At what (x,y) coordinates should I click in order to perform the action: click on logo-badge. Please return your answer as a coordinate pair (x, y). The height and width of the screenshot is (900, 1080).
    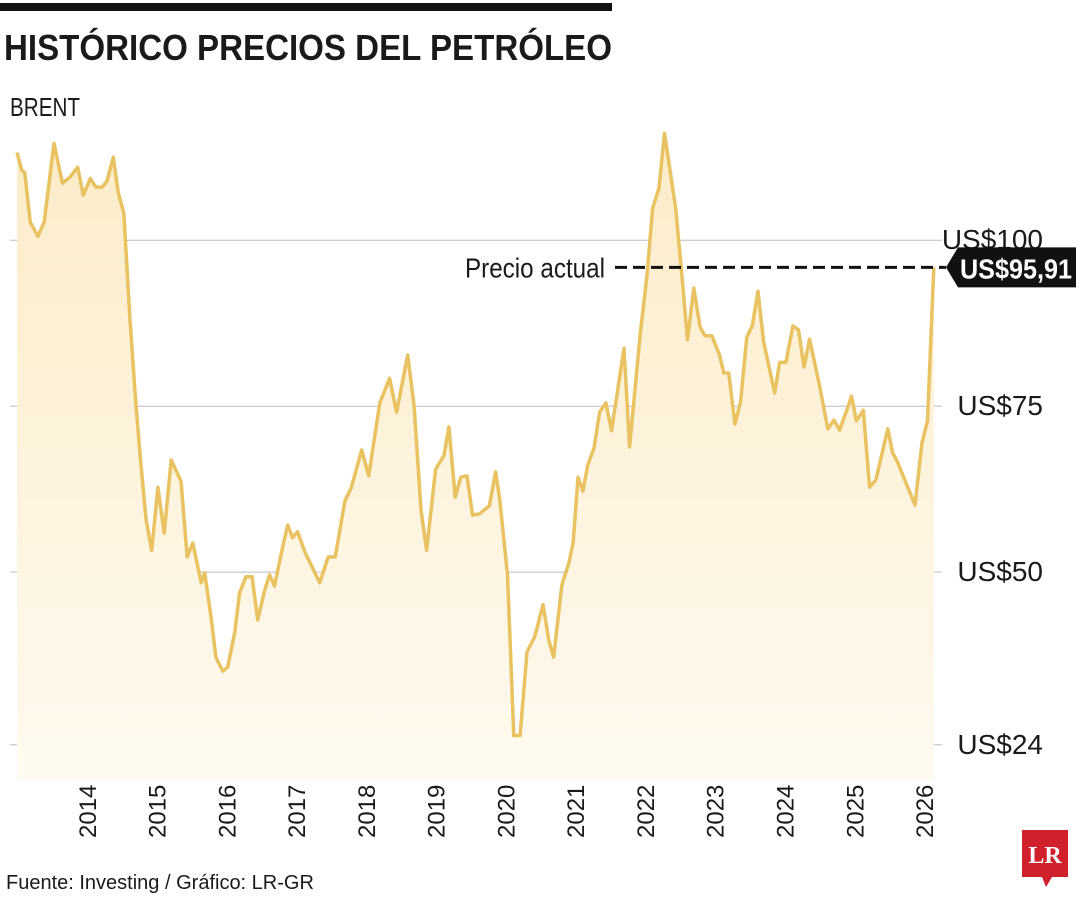
    Looking at the image, I should click on (1045, 858).